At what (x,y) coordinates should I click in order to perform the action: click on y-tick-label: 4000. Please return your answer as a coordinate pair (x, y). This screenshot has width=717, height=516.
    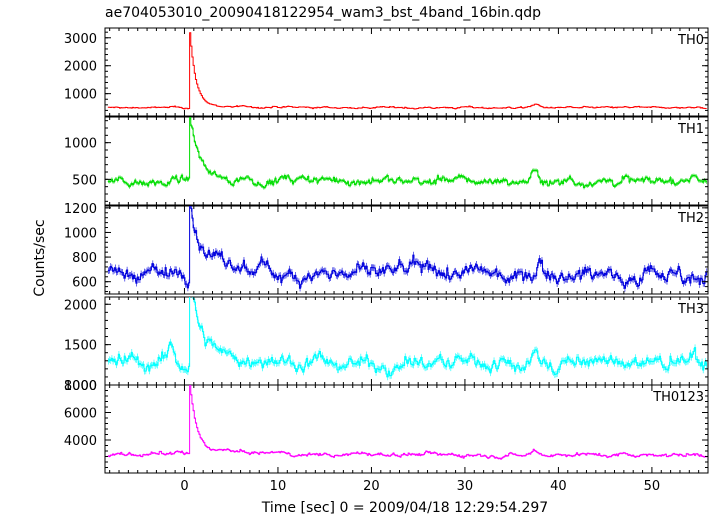
    Looking at the image, I should click on (80, 441).